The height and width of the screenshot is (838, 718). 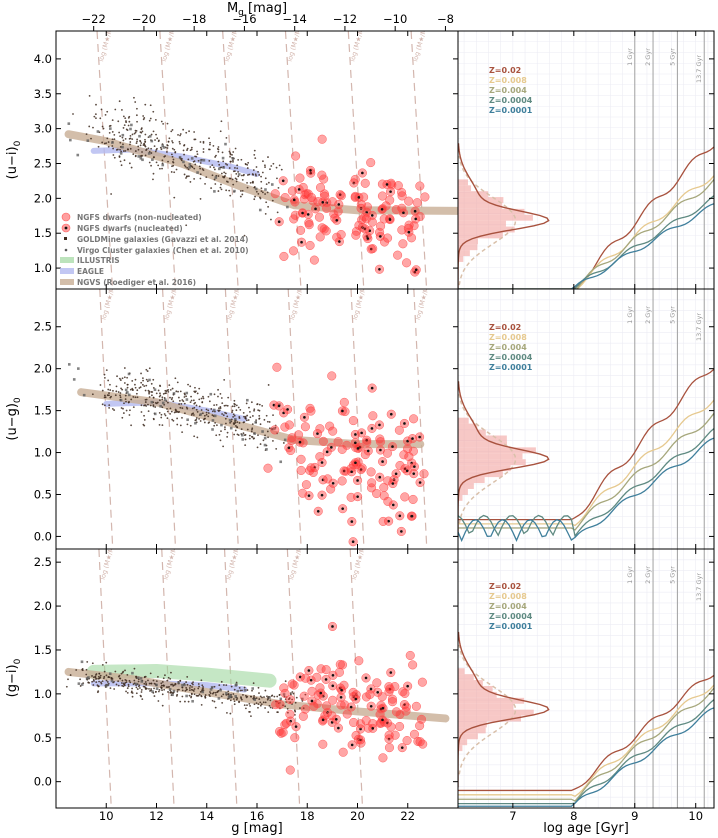 What do you see at coordinates (362, 293) in the screenshot?
I see `mass-line-label: log (M★/M☉) = 7` at bounding box center [362, 293].